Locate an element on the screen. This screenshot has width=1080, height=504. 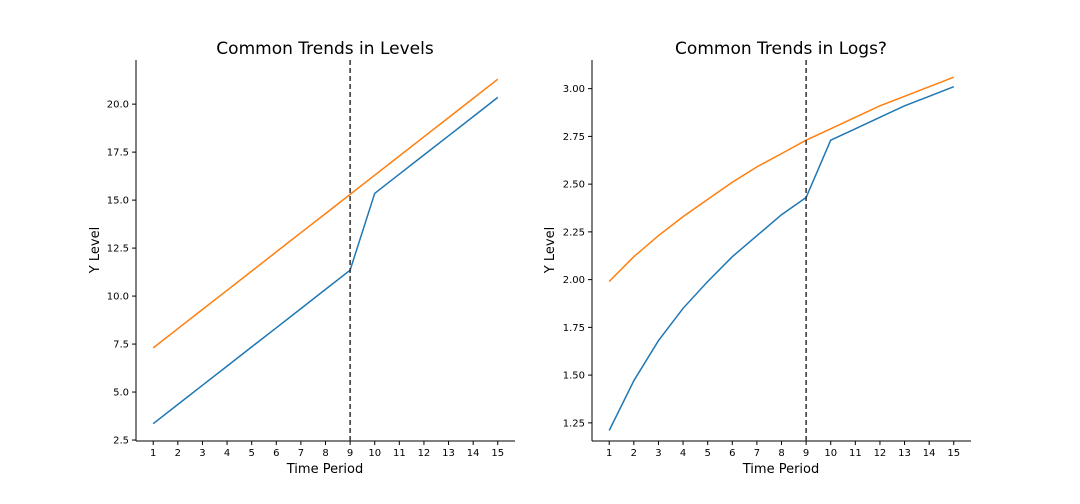
y-tick-label: 5.0 is located at coordinates (121, 393).